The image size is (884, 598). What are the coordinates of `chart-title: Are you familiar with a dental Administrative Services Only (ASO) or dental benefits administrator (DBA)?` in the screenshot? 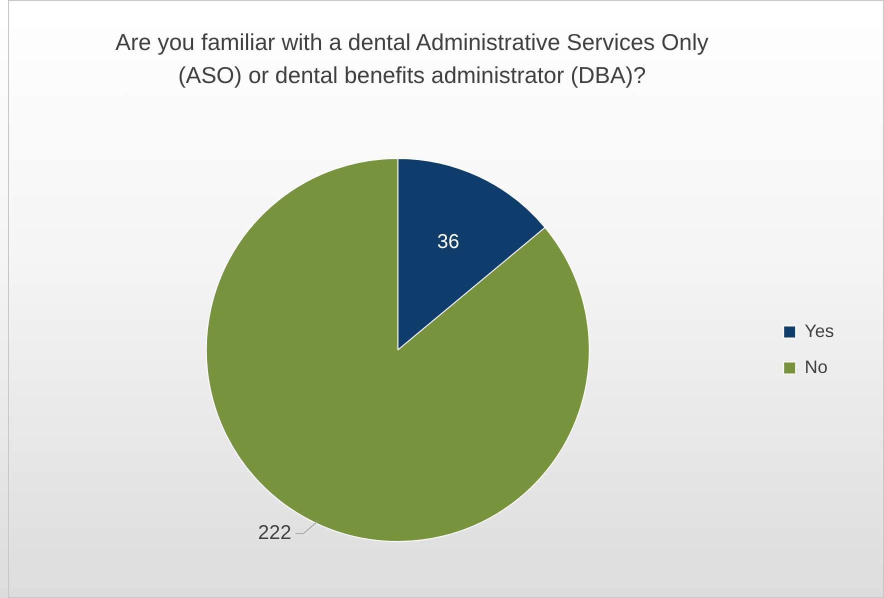 It's located at (412, 59).